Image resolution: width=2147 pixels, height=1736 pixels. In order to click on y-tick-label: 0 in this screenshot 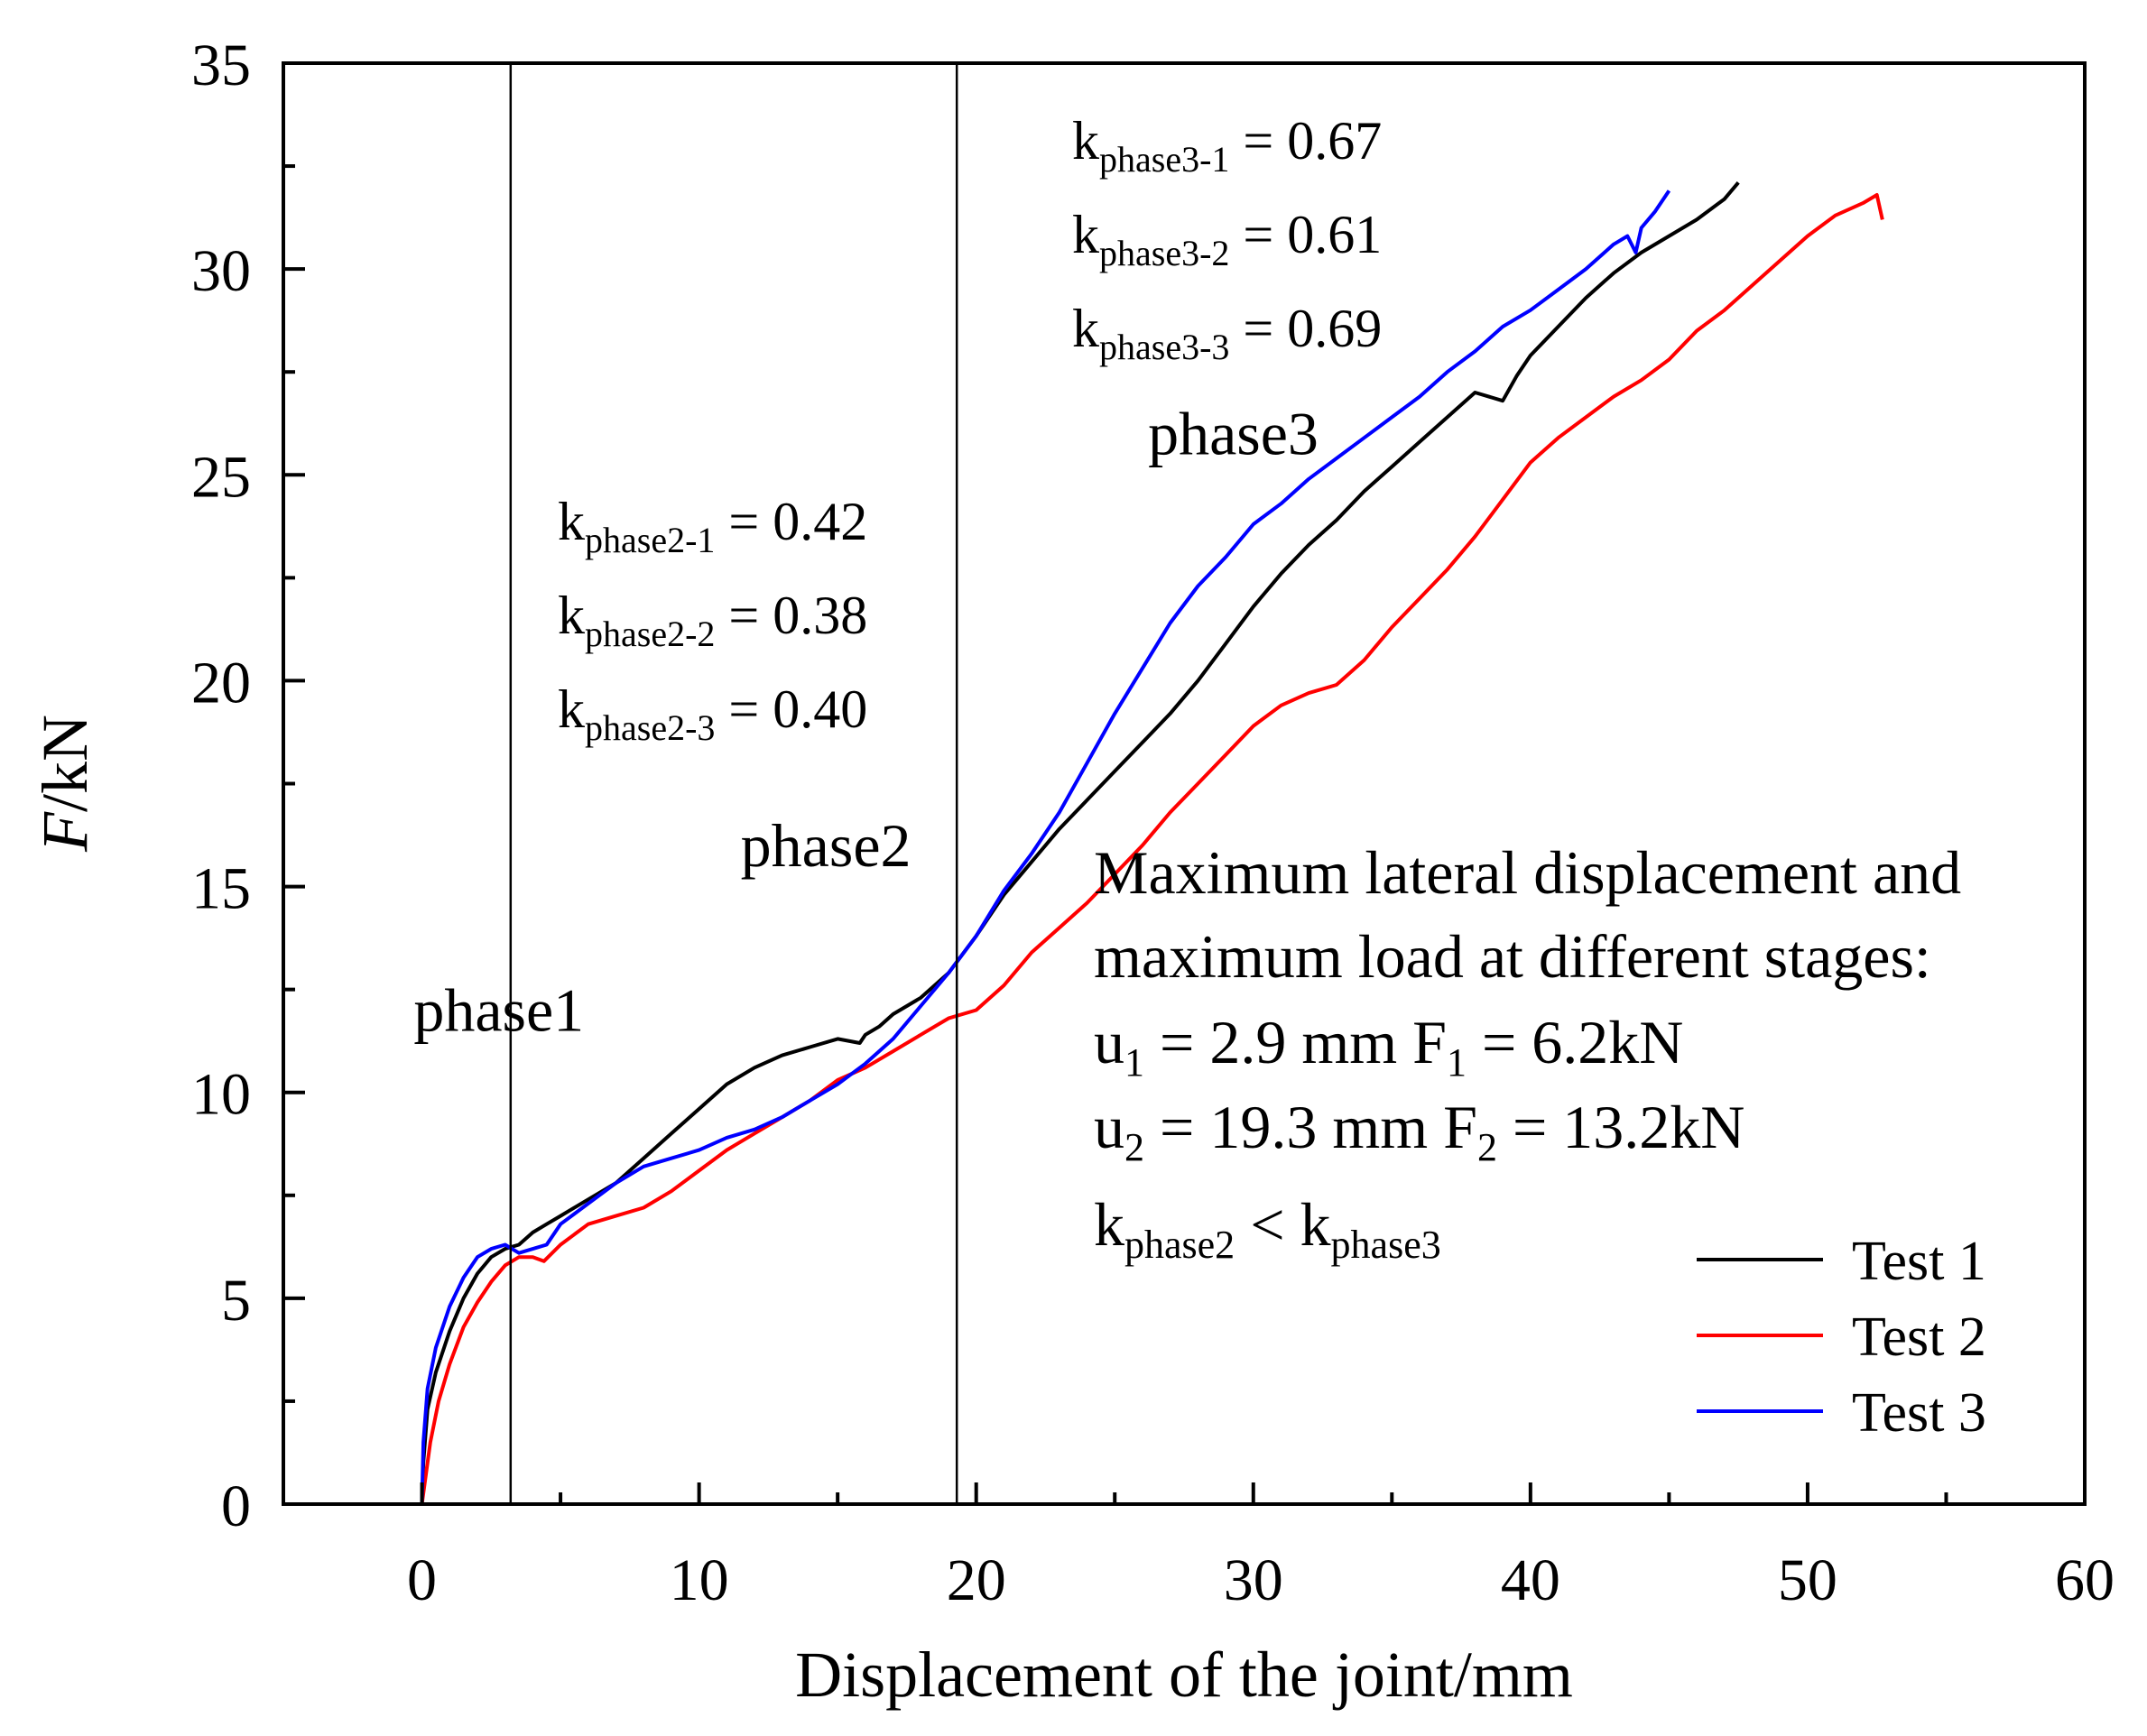, I will do `click(236, 1506)`.